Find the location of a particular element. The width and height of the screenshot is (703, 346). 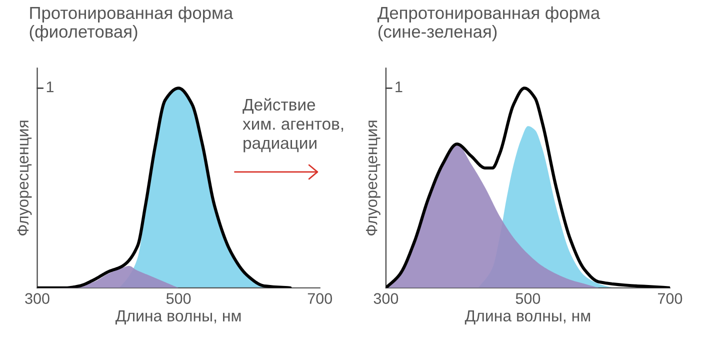

chart-title: Протонированная форма (фиолетовая) is located at coordinates (132, 24).